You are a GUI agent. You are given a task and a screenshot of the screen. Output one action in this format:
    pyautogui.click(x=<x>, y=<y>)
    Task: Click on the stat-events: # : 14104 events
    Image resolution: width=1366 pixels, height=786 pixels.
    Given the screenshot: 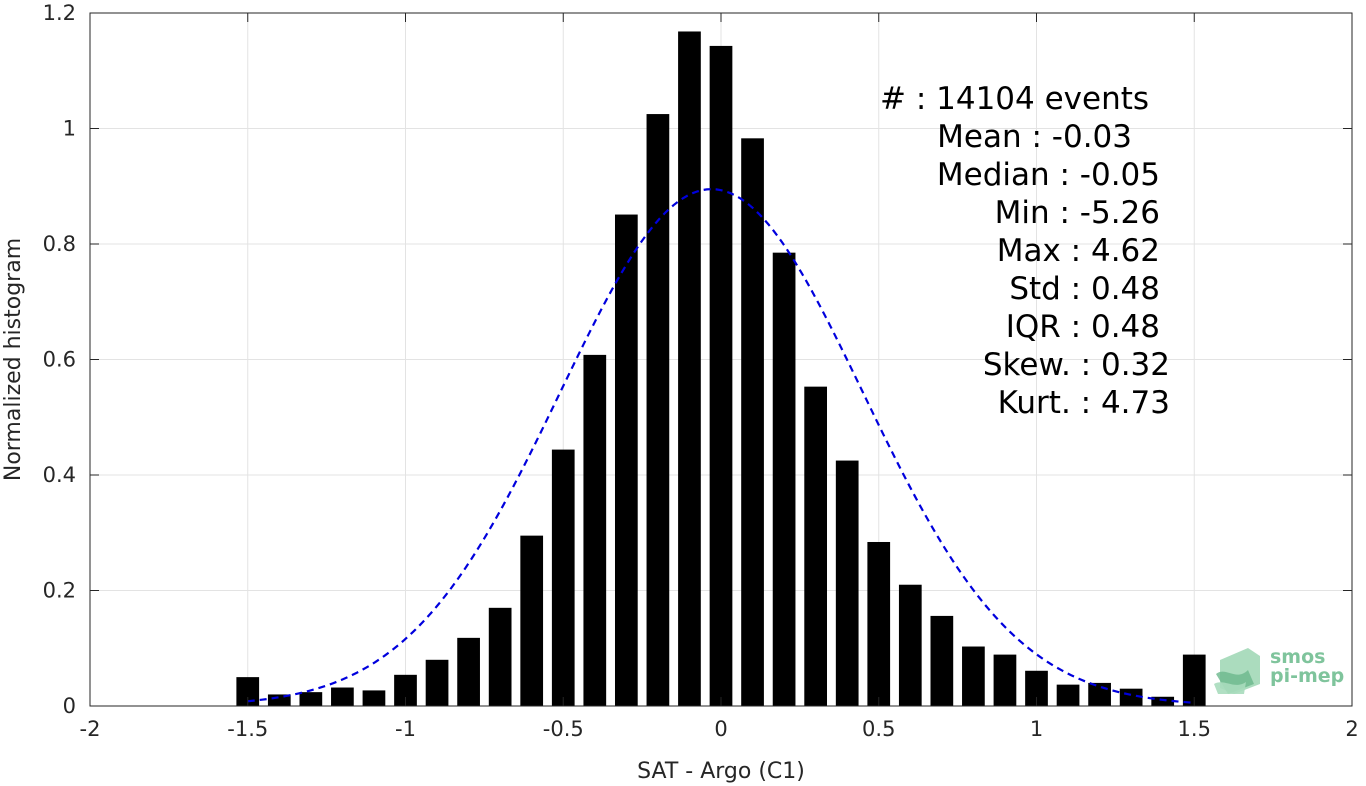 What is the action you would take?
    pyautogui.click(x=1015, y=99)
    